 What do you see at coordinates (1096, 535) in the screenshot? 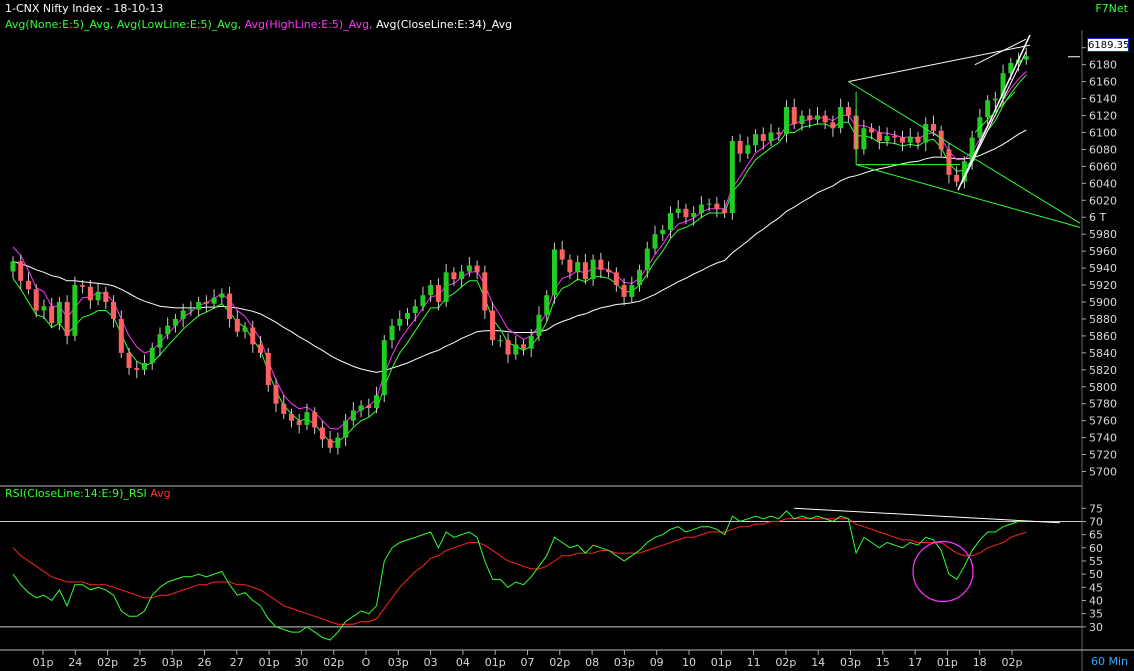
I see `rsi-tick-label: 65` at bounding box center [1096, 535].